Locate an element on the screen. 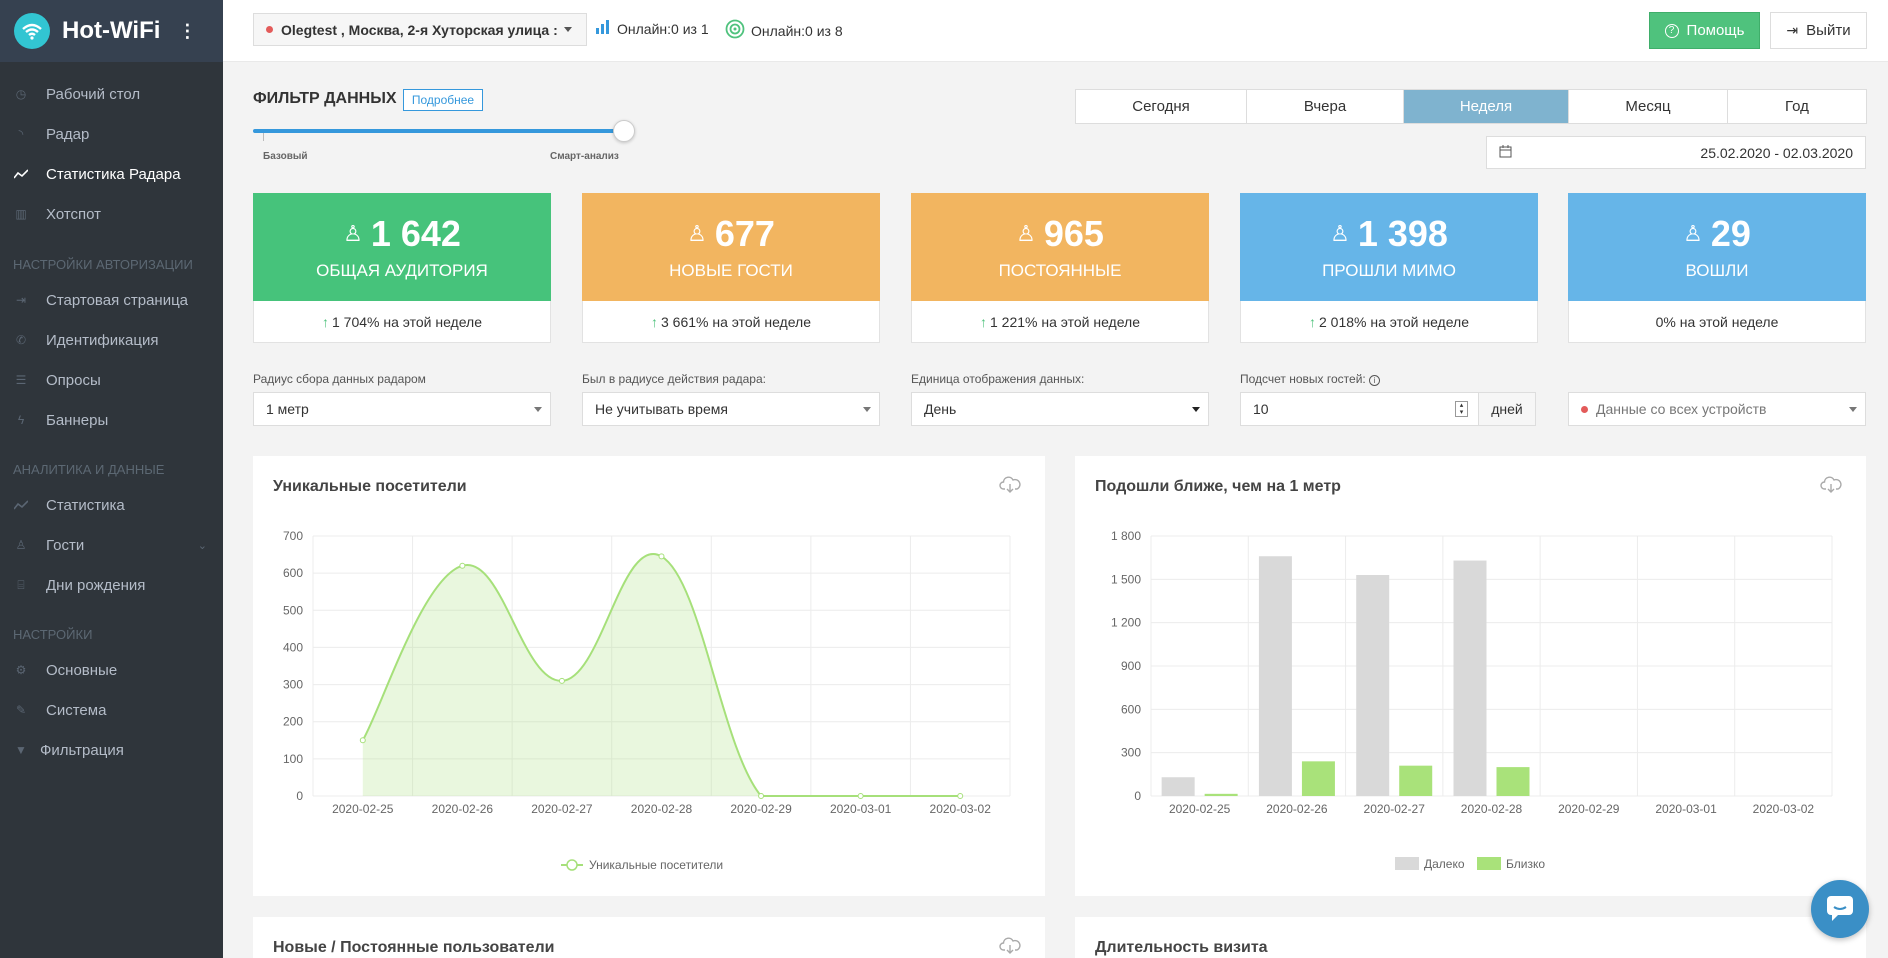 The image size is (1888, 958). sidebar-item-radar-stats: Статистика Радара is located at coordinates (111, 174).